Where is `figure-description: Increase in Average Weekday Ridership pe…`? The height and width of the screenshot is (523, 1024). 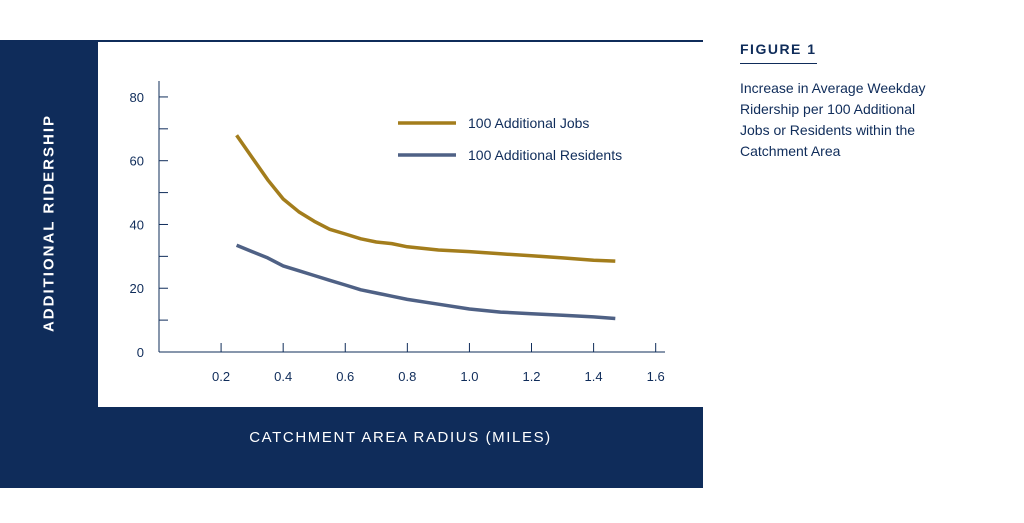
figure-description: Increase in Average Weekday Ridership pe… is located at coordinates (833, 119).